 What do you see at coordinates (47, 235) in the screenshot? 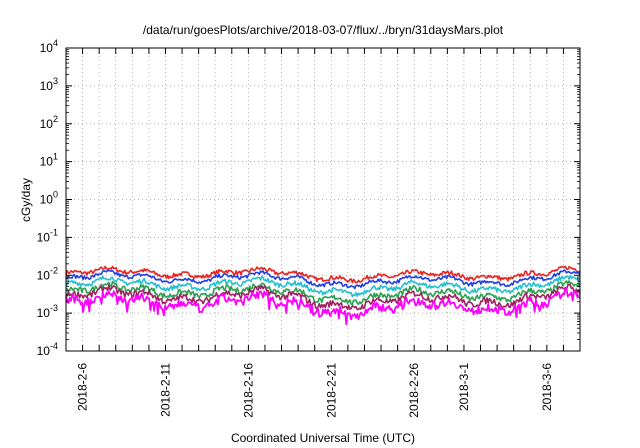
I see `y-tick-label: 10⁻¹` at bounding box center [47, 235].